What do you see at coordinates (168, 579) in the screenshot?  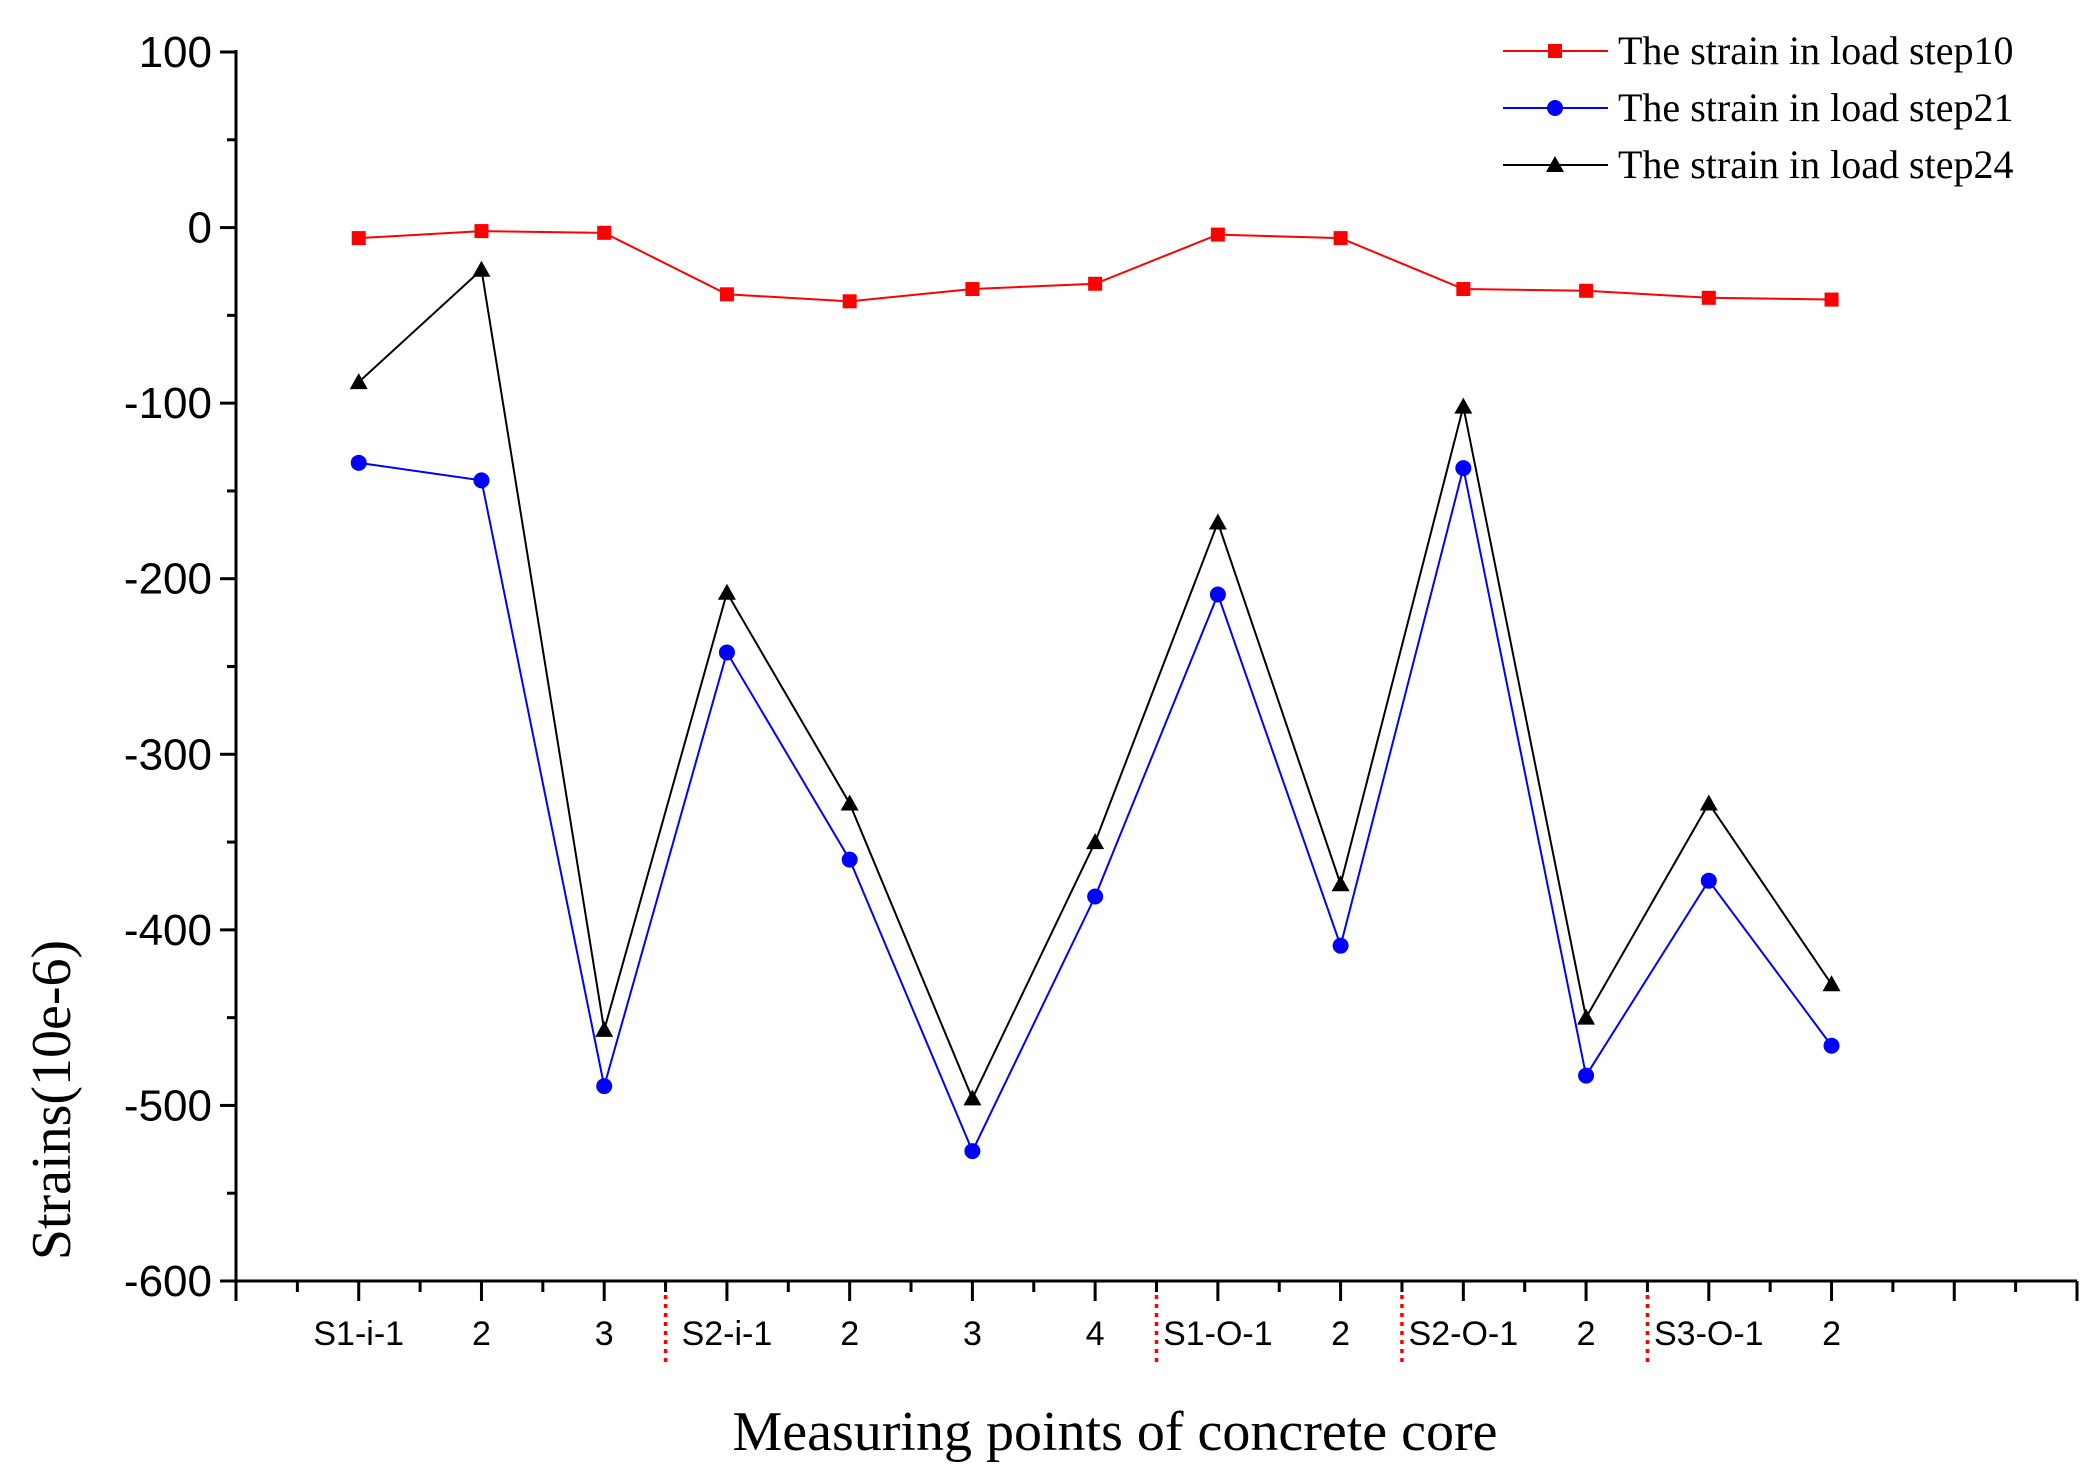 I see `y-tick-label: -200` at bounding box center [168, 579].